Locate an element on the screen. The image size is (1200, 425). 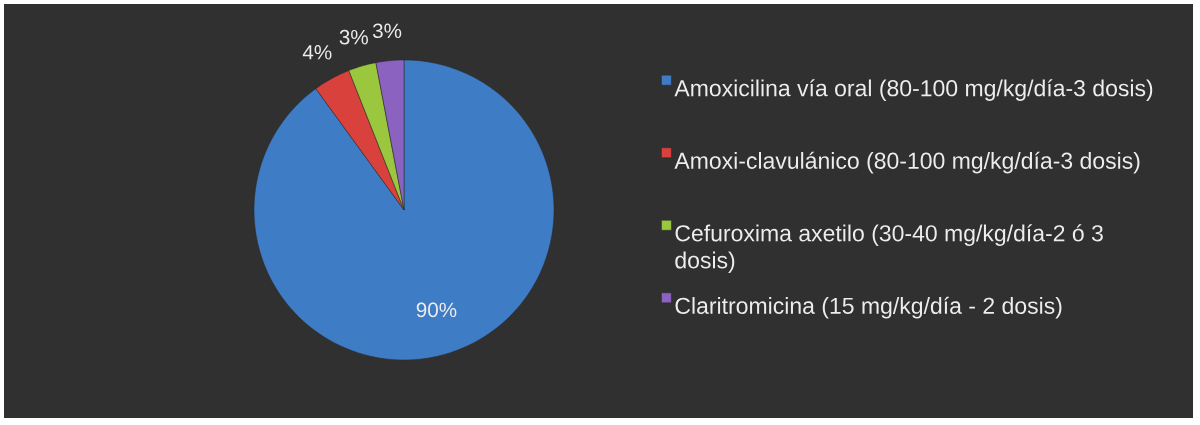
legend-label: Claritromicina (15 mg/kg/día - 2 dosis) is located at coordinates (868, 307).